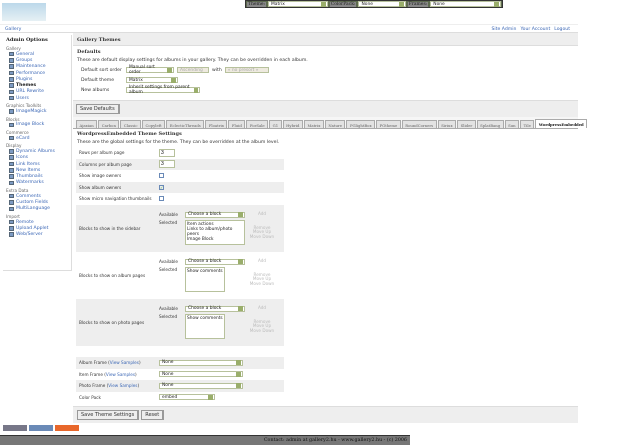  I want to click on sidebar-item-image-block: Image Block, so click(37, 125).